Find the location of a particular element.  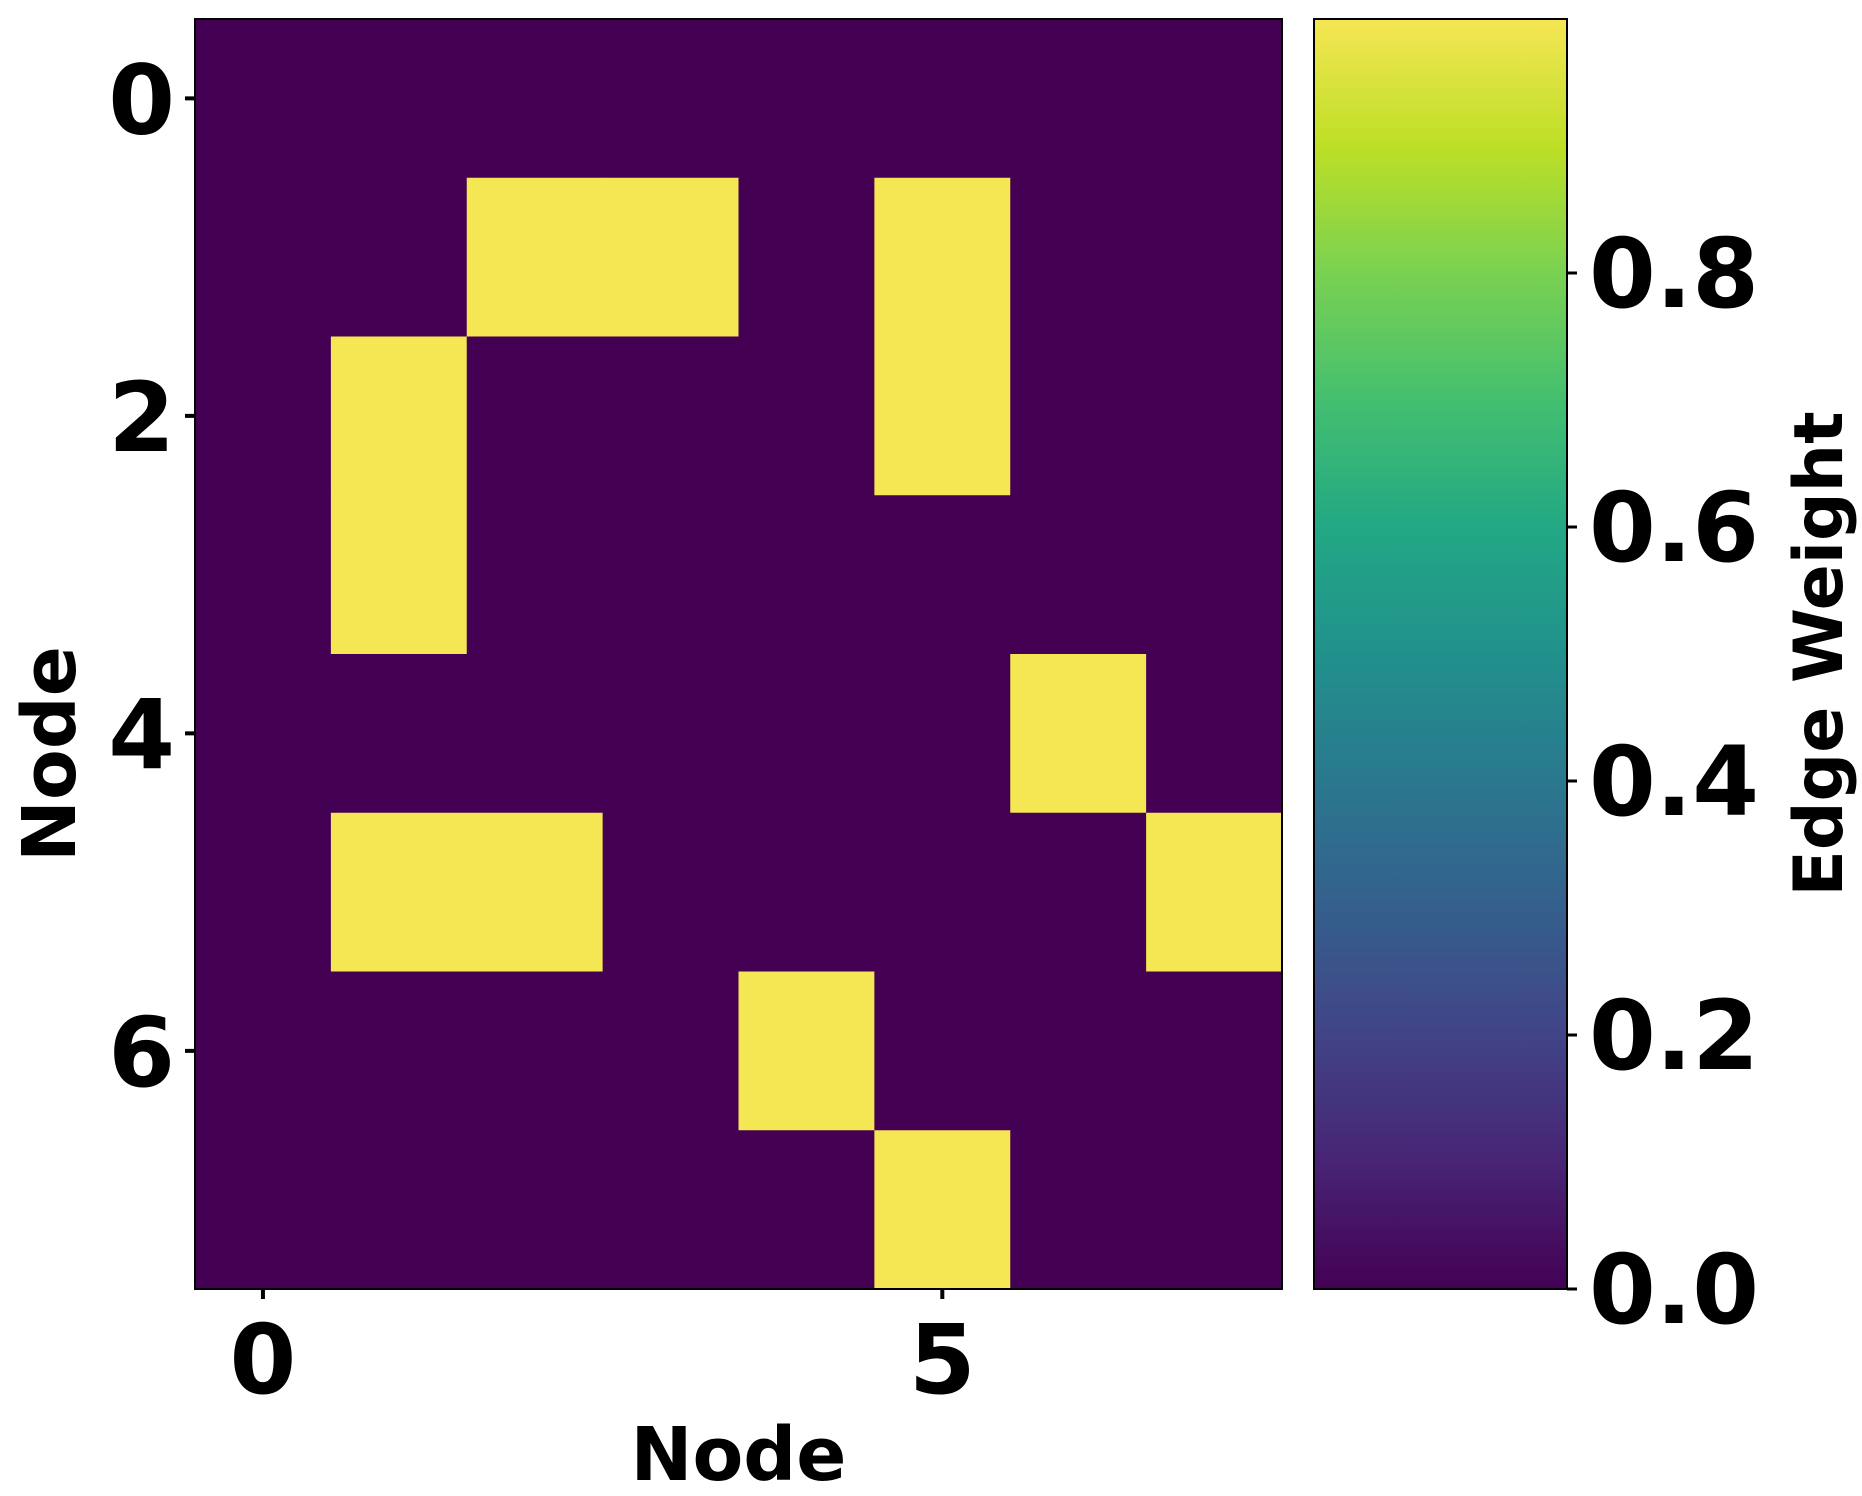

colorbar-tick-label-4: 0.8 is located at coordinates (1674, 274).